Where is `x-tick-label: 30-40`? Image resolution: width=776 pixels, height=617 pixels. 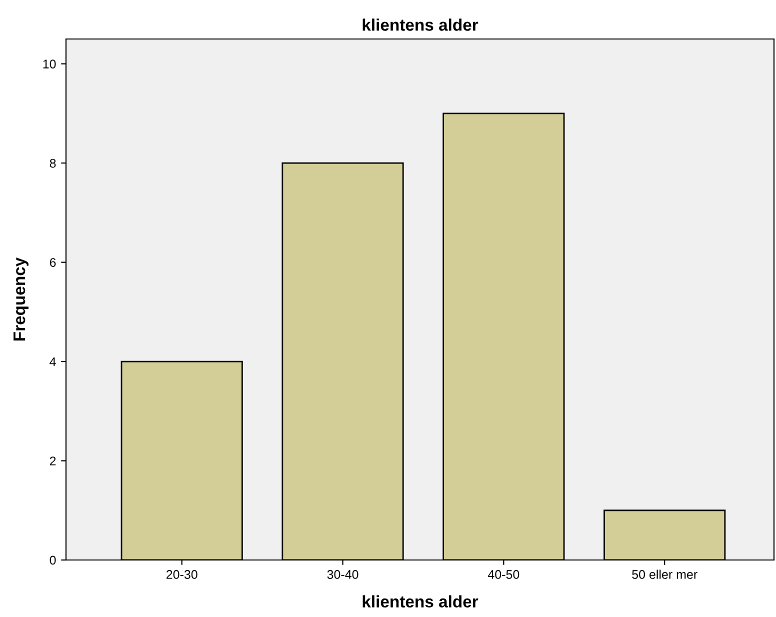 x-tick-label: 30-40 is located at coordinates (342, 574).